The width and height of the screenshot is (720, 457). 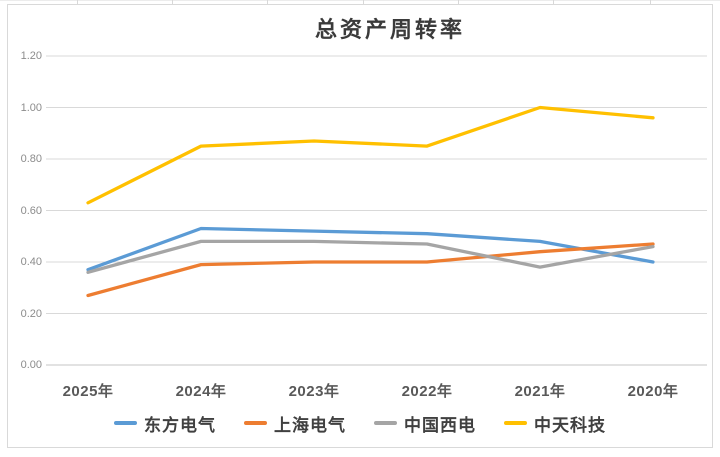 What do you see at coordinates (31, 313) in the screenshot?
I see `y-tick-label: 0.20` at bounding box center [31, 313].